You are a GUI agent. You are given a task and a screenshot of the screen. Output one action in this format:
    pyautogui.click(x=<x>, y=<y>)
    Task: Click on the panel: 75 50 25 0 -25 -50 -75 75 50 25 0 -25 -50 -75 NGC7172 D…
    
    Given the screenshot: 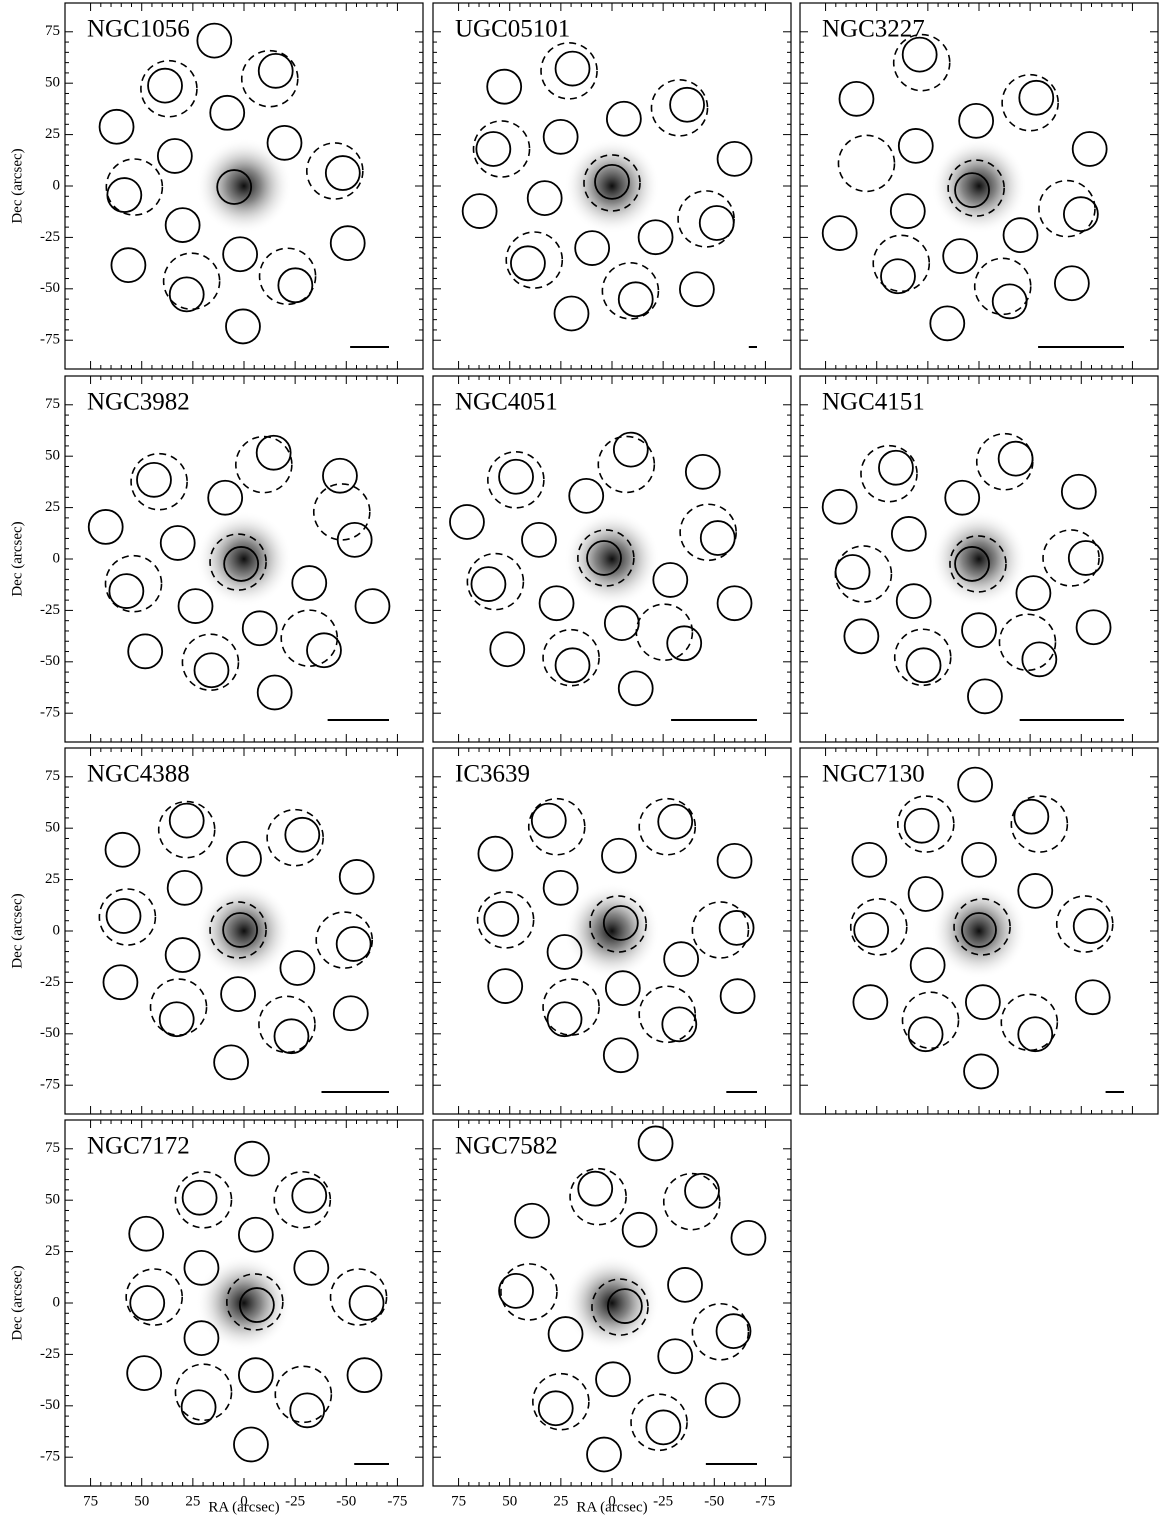 What is the action you would take?
    pyautogui.click(x=216, y=1317)
    